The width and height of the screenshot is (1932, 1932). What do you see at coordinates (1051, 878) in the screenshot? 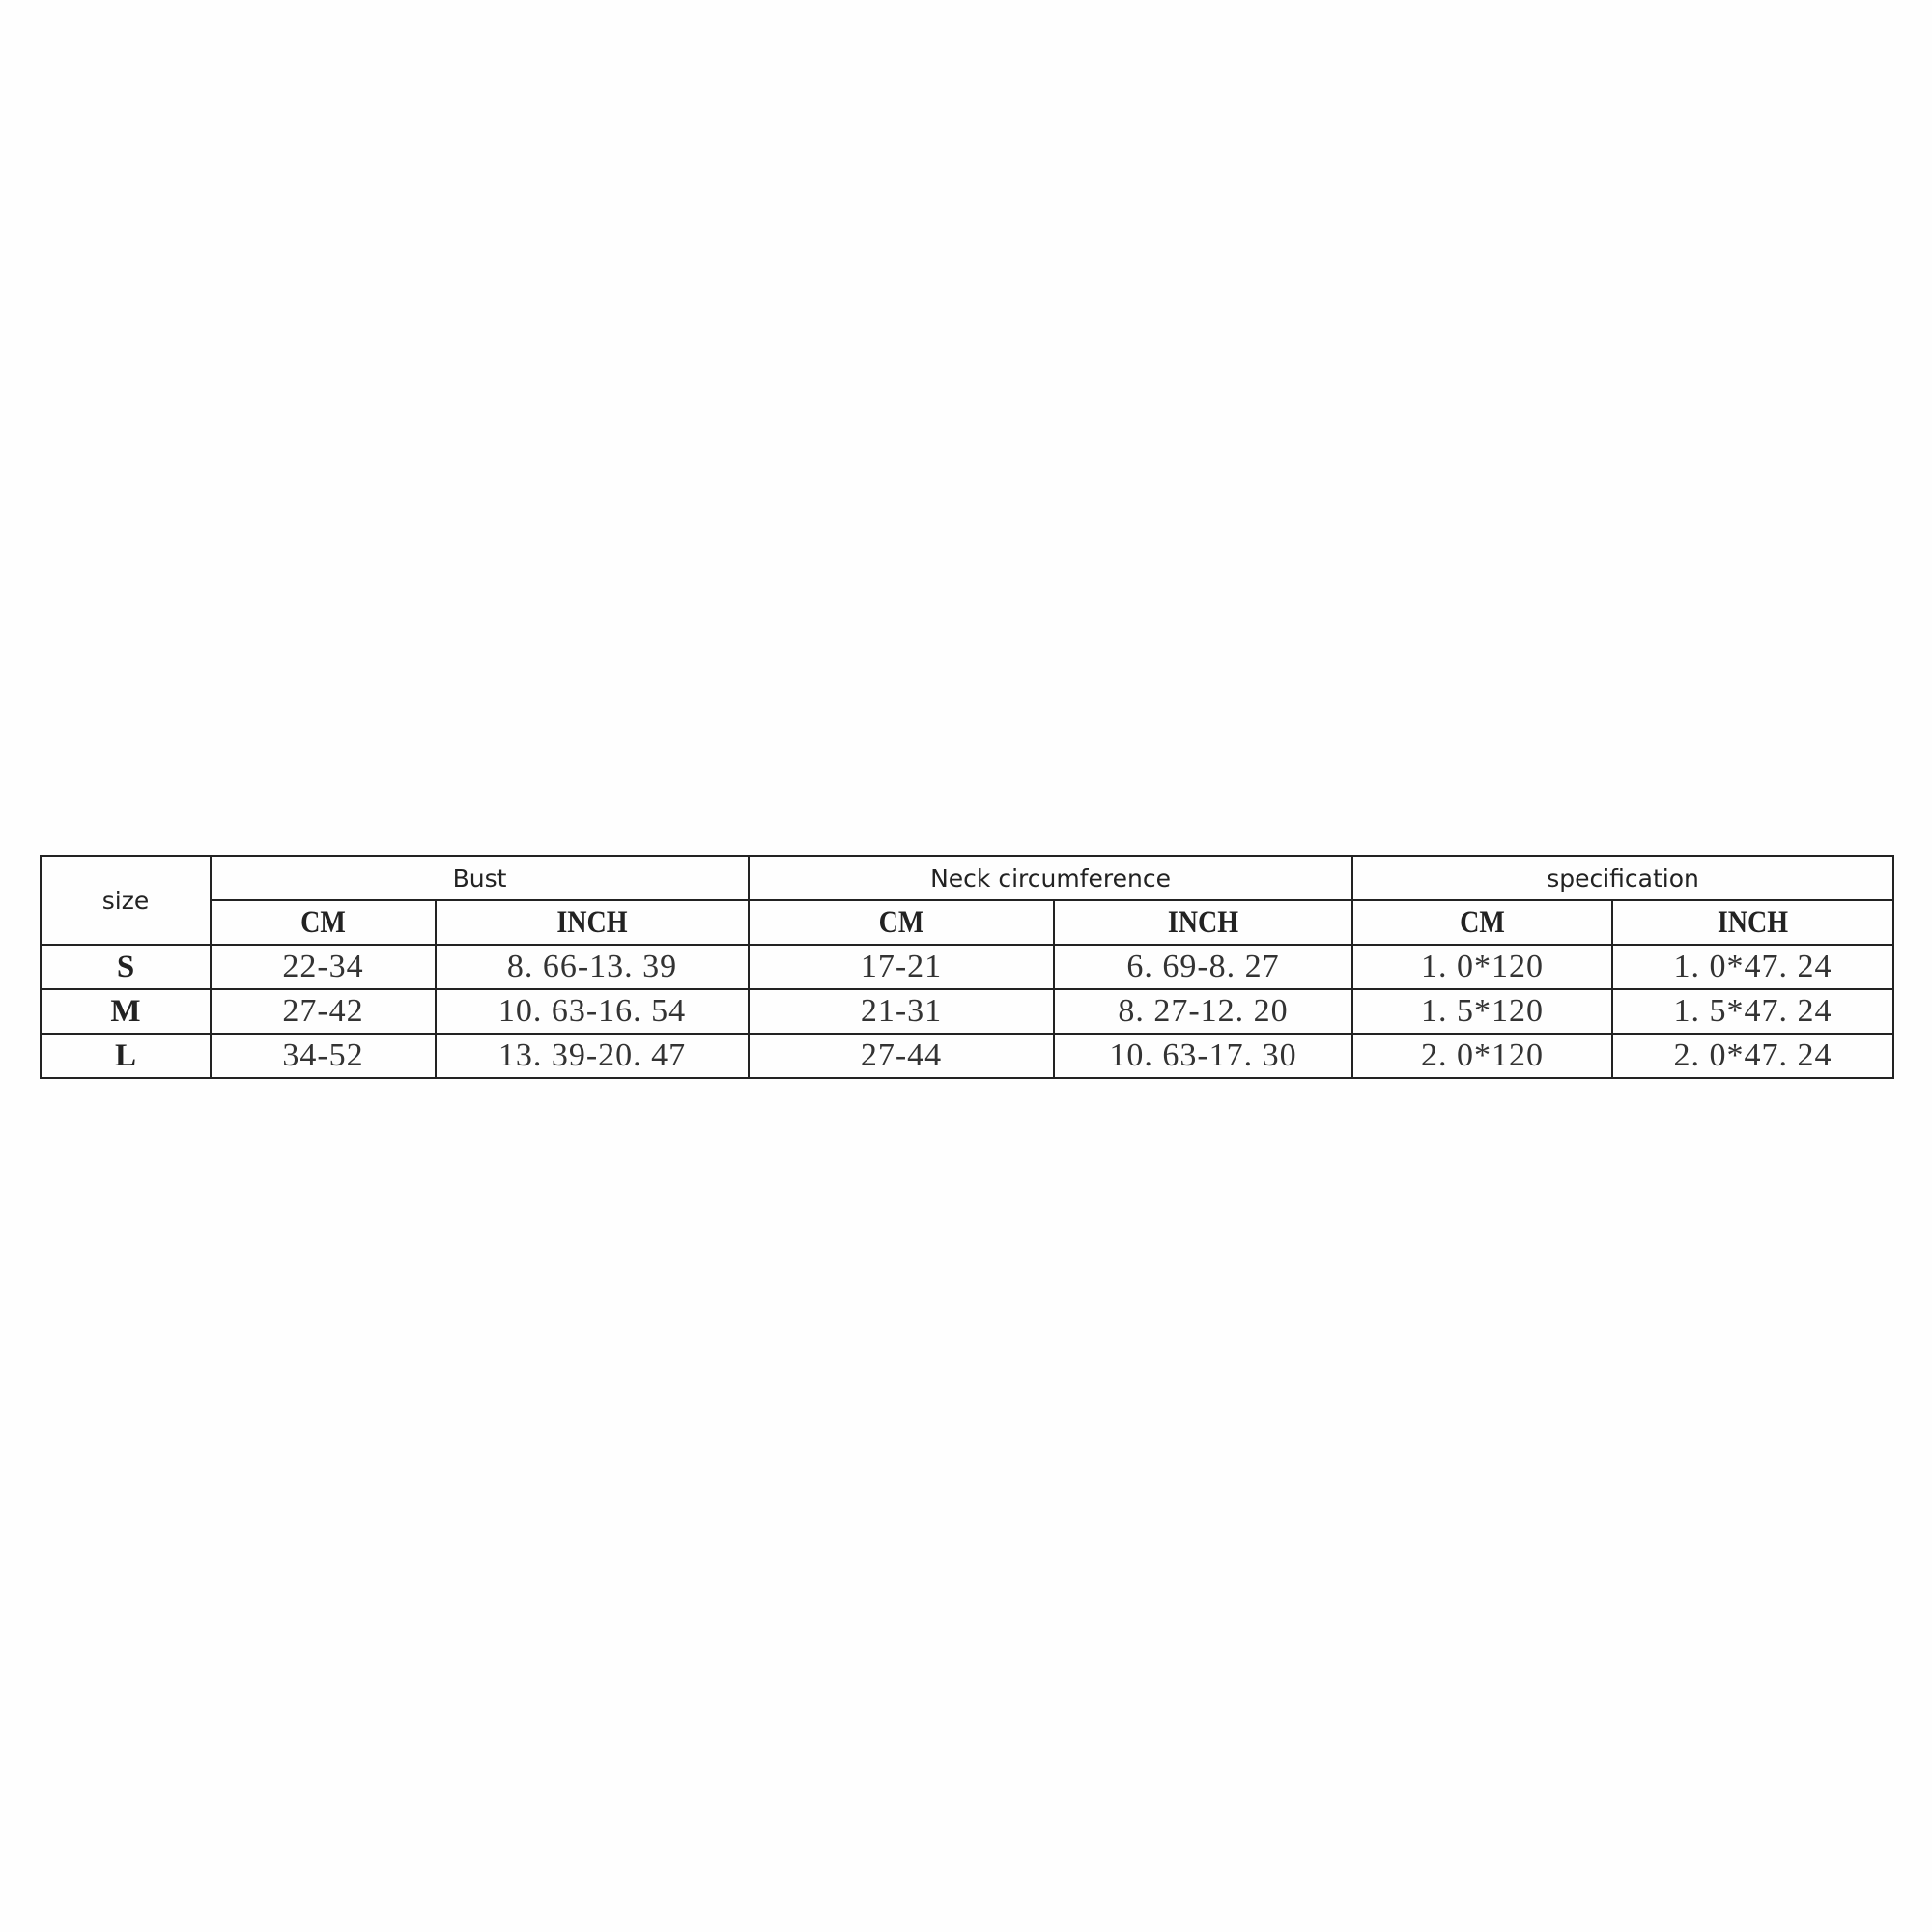
I see `group-header-neck: Neck circumference` at bounding box center [1051, 878].